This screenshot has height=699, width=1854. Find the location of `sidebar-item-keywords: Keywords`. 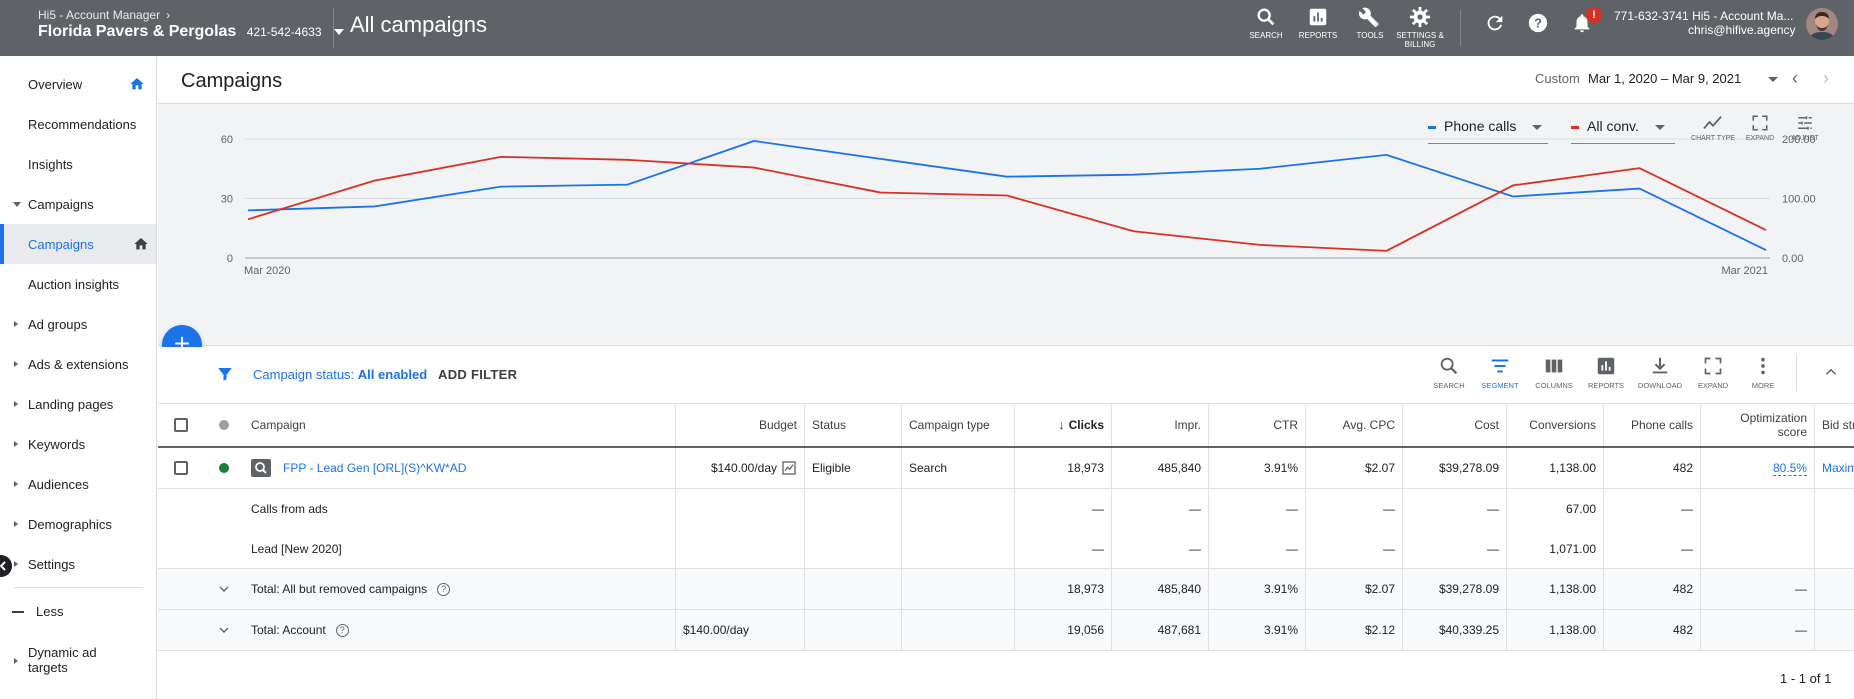

sidebar-item-keywords: Keywords is located at coordinates (78, 444).